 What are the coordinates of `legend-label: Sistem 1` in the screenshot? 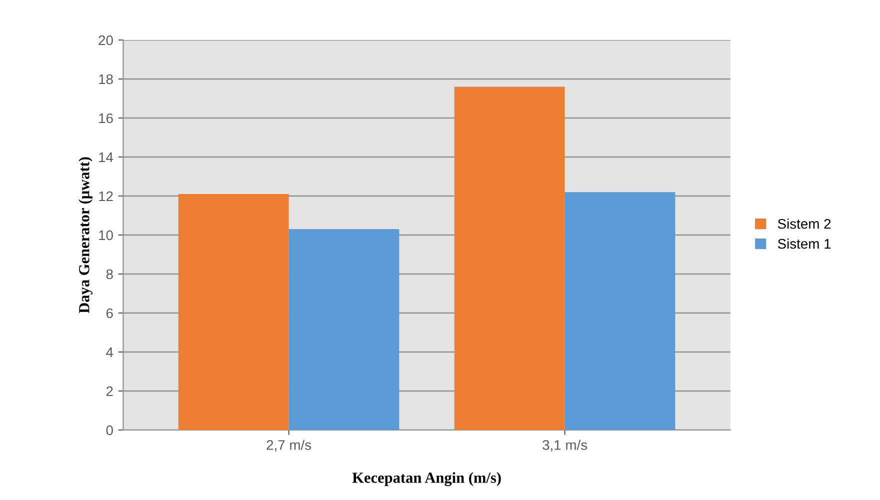 It's located at (804, 243).